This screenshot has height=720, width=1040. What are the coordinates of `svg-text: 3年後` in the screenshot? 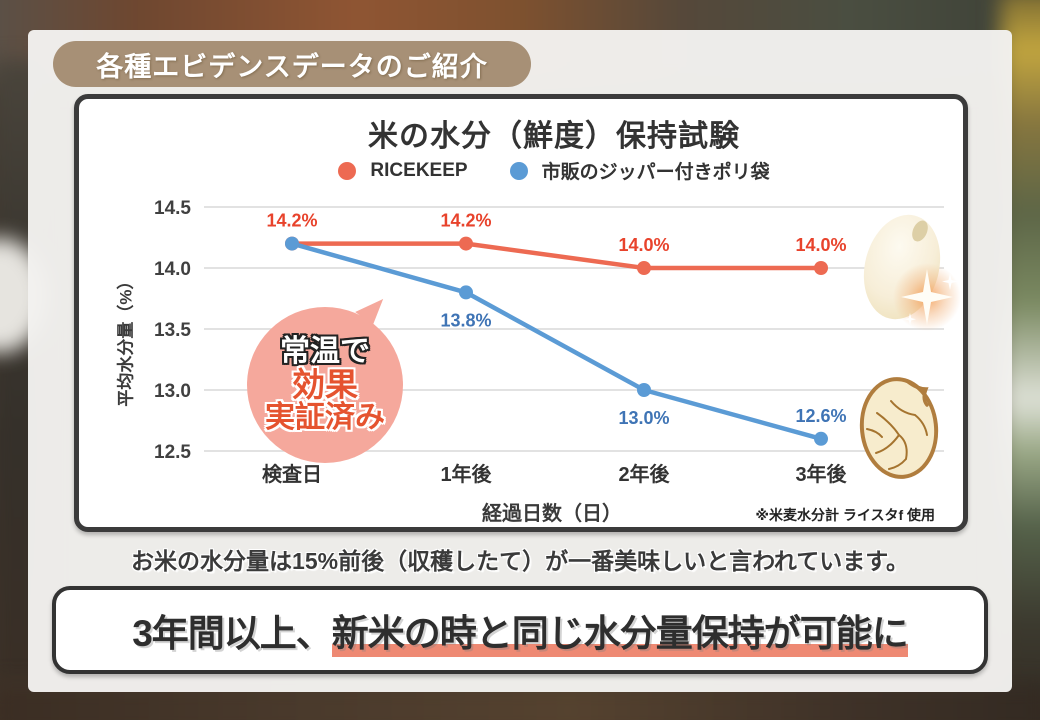 It's located at (821, 474).